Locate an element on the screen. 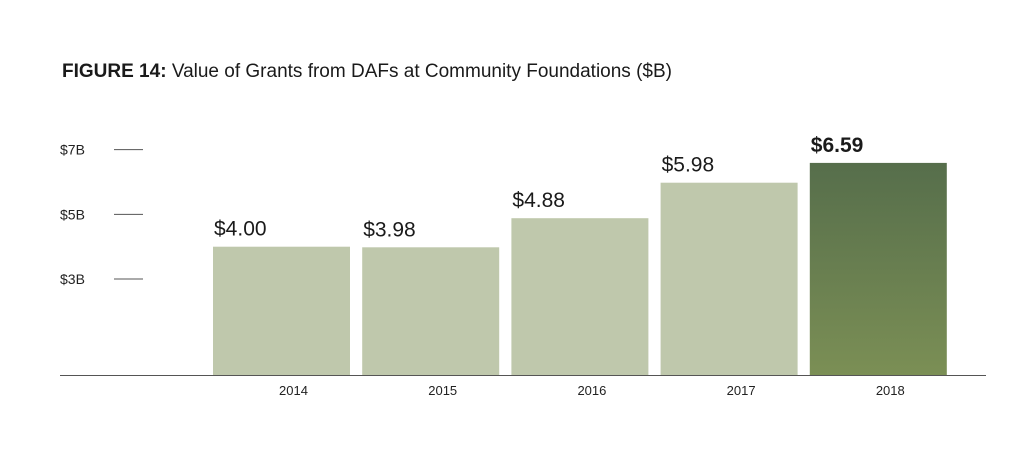  y-tick-label: $5B is located at coordinates (72, 214).